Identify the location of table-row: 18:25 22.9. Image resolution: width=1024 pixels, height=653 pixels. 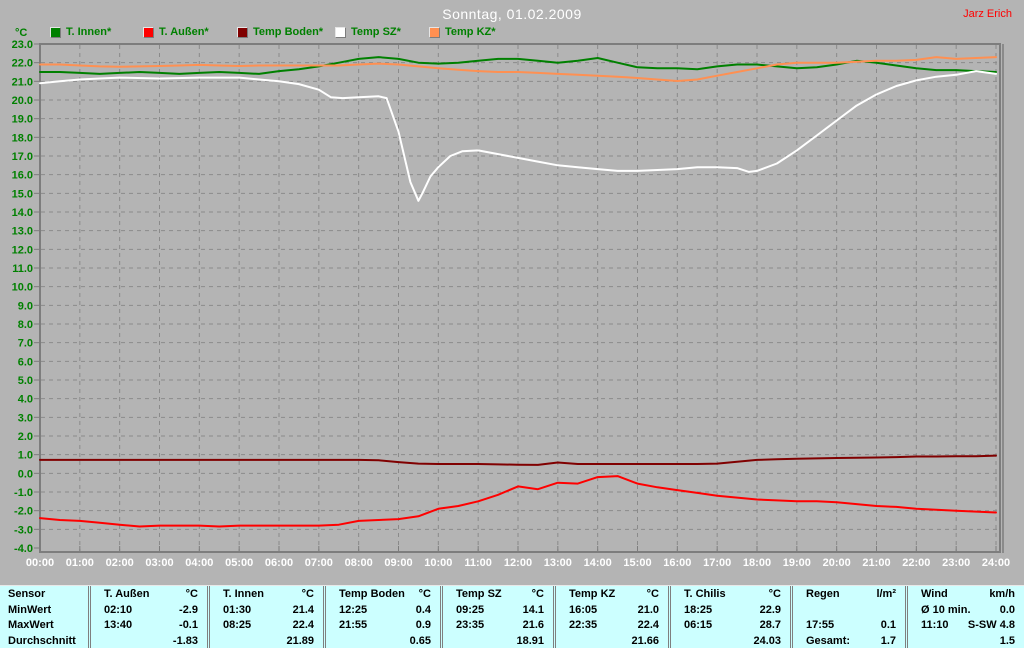
(730, 610).